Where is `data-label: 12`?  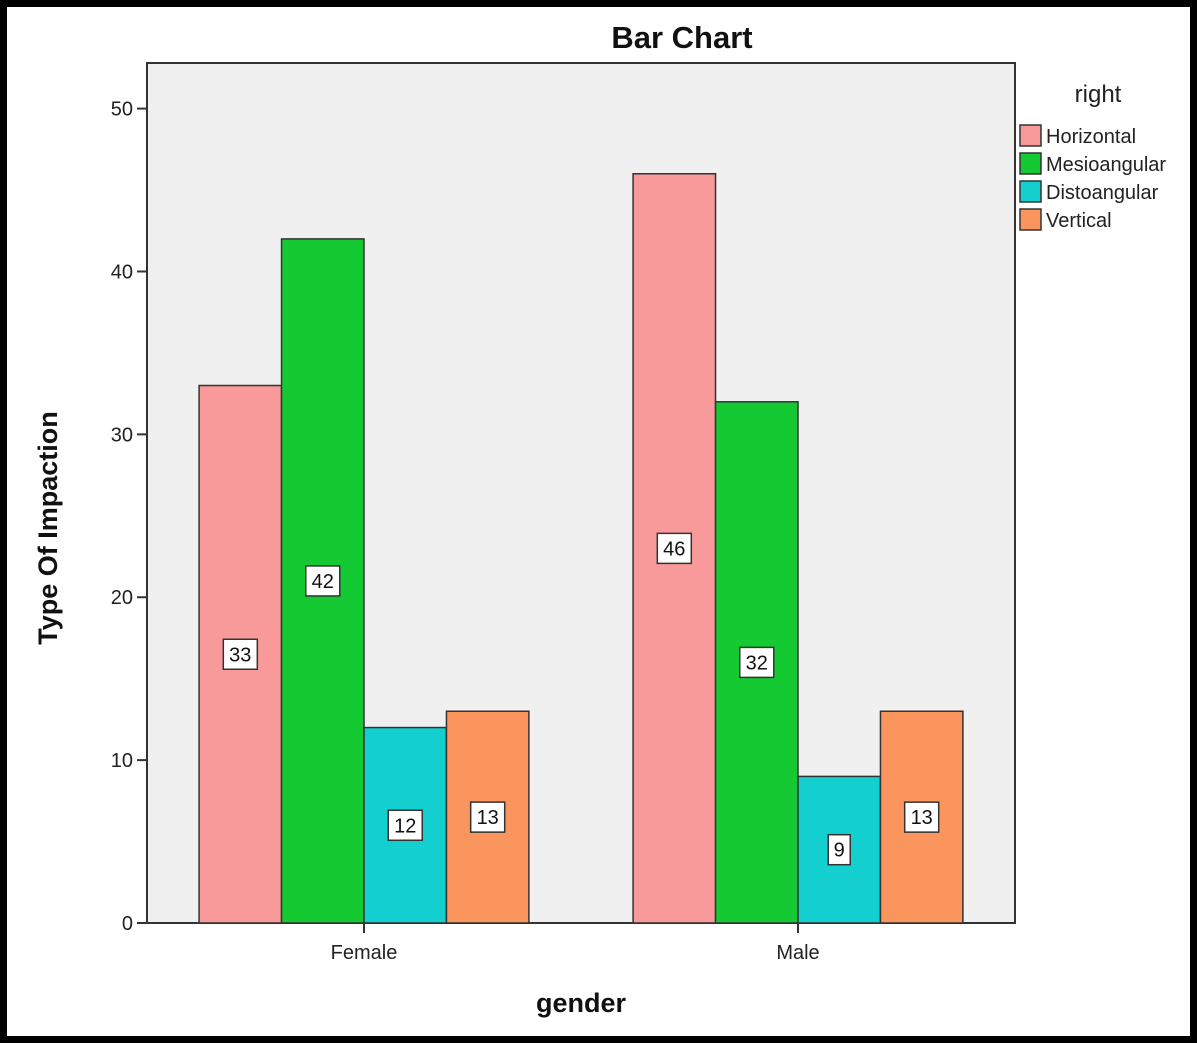
data-label: 12 is located at coordinates (405, 826).